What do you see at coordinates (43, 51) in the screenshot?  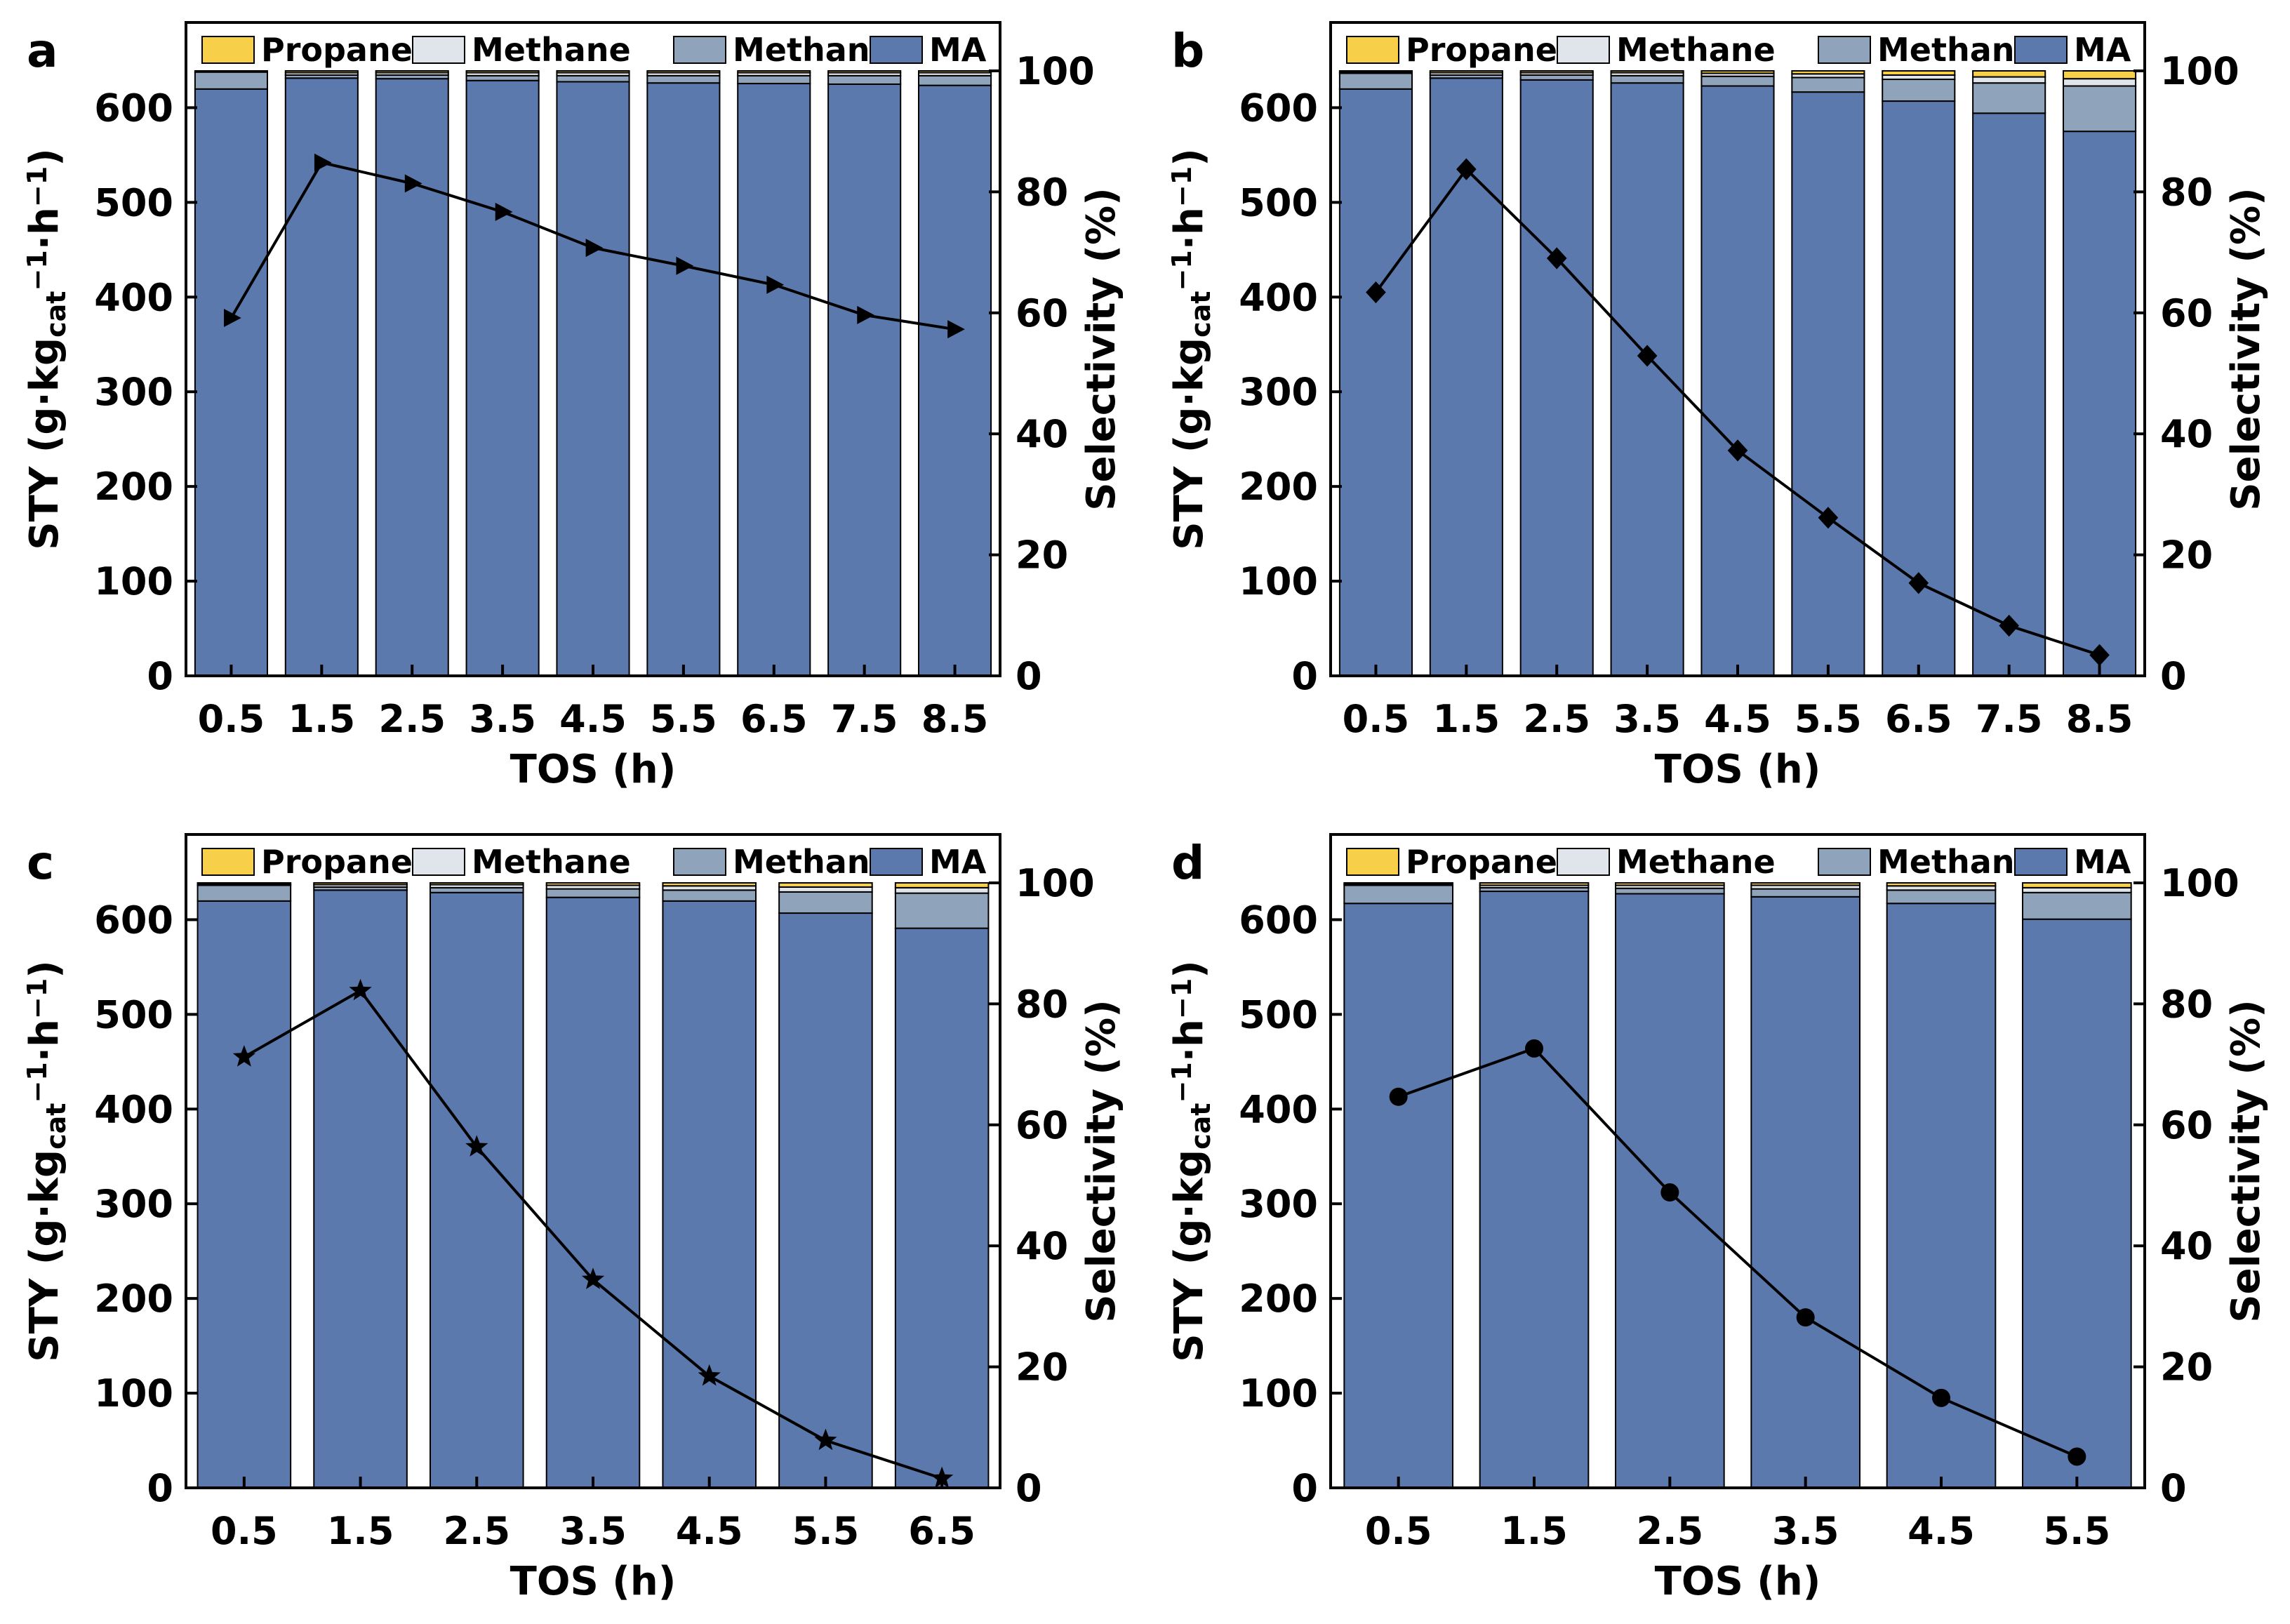 I see `panel-letter: a` at bounding box center [43, 51].